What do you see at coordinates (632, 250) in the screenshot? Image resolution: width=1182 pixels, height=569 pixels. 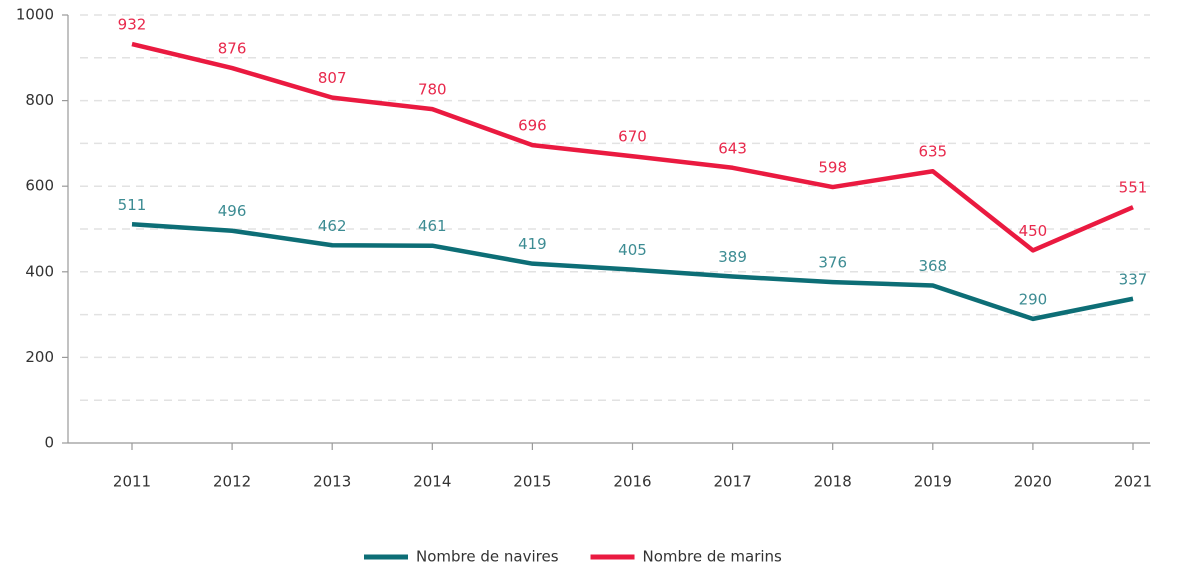 I see `data-label: 405` at bounding box center [632, 250].